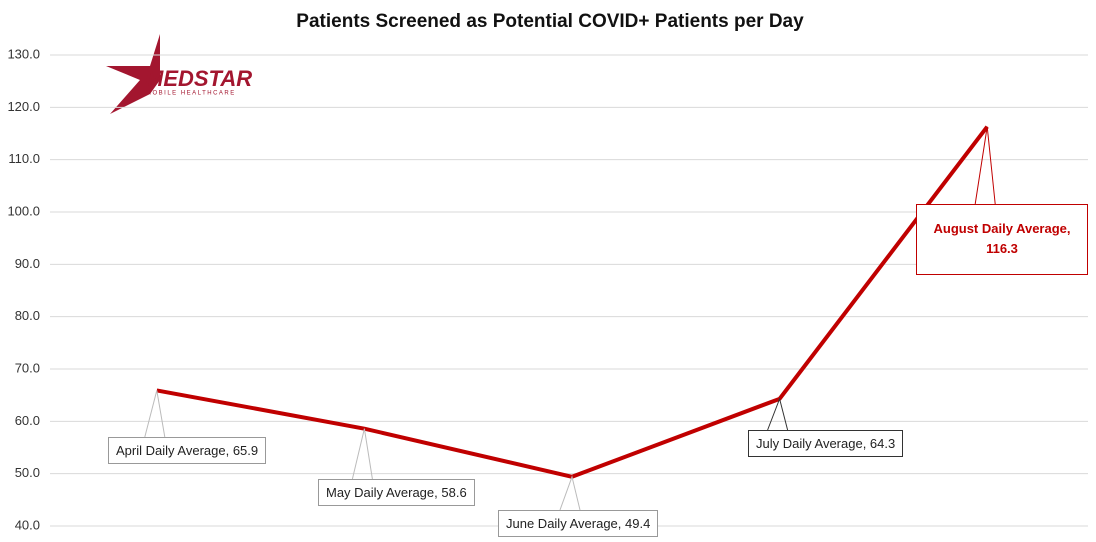 The width and height of the screenshot is (1096, 542). Describe the element at coordinates (396, 492) in the screenshot. I see `data-label: May Daily Average, 58.6` at that location.